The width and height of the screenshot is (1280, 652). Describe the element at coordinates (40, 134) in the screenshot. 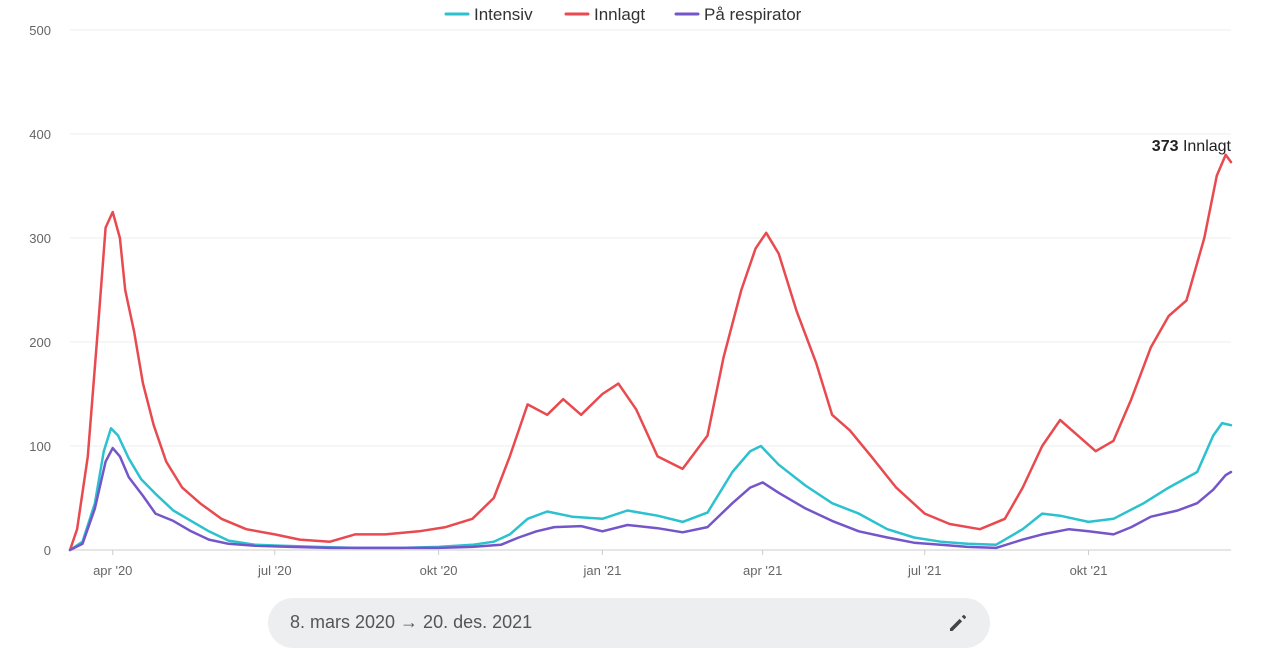

I see `y-tick-label: 400` at that location.